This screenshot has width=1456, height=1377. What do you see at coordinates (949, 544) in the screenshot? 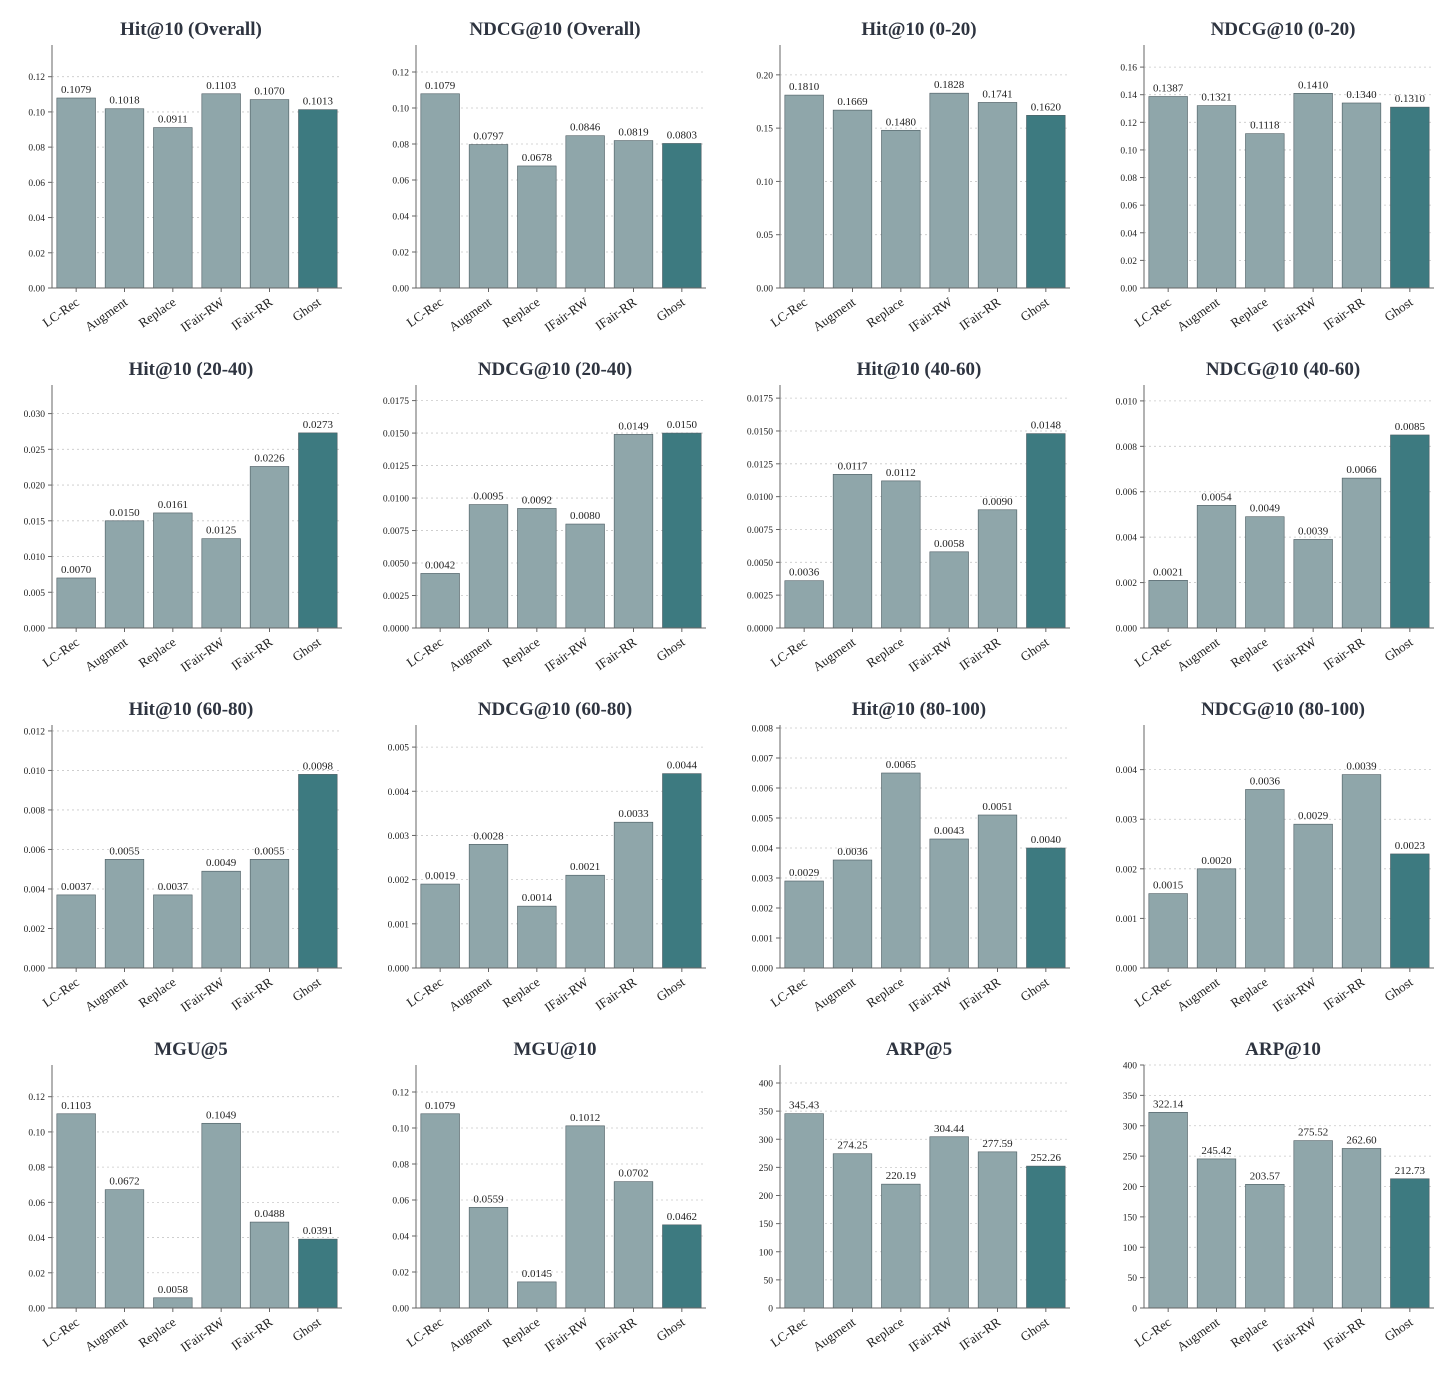
I see `data-label: 0.0058` at bounding box center [949, 544].